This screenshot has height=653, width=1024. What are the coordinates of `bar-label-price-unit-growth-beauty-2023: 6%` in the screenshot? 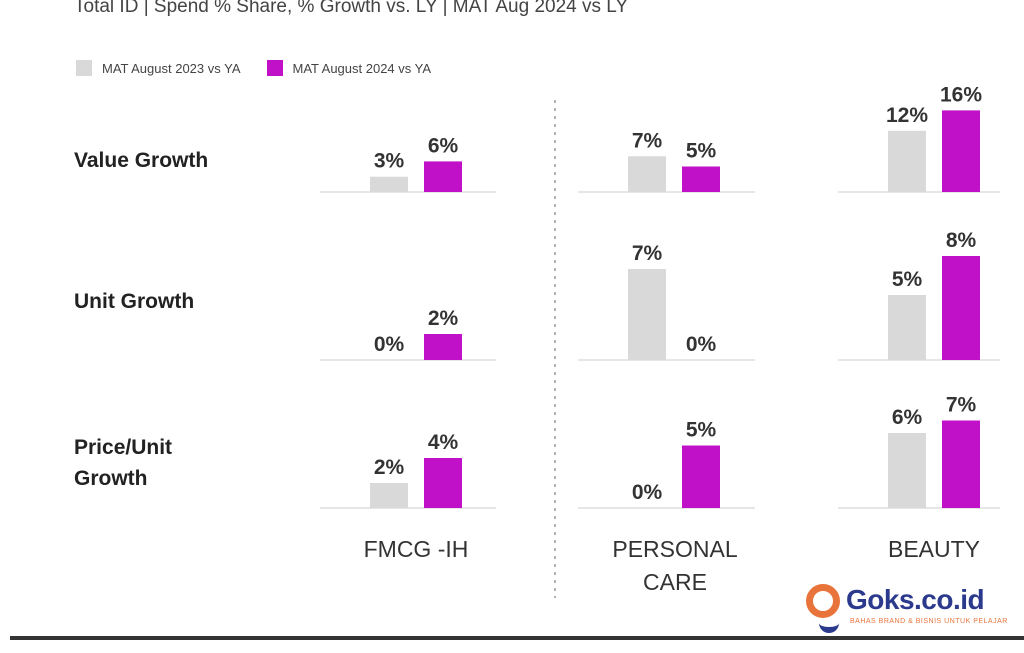 It's located at (907, 417).